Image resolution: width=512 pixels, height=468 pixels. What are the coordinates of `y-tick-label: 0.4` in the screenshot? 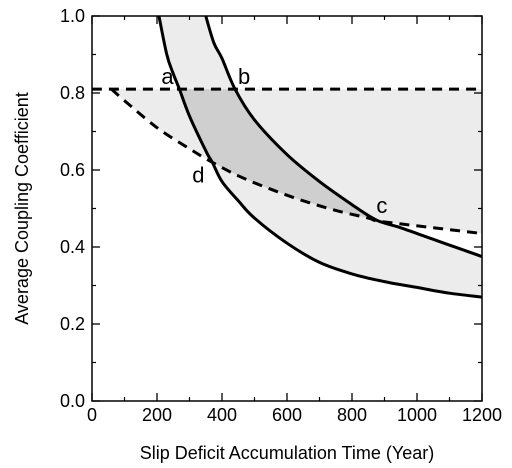 It's located at (72, 247).